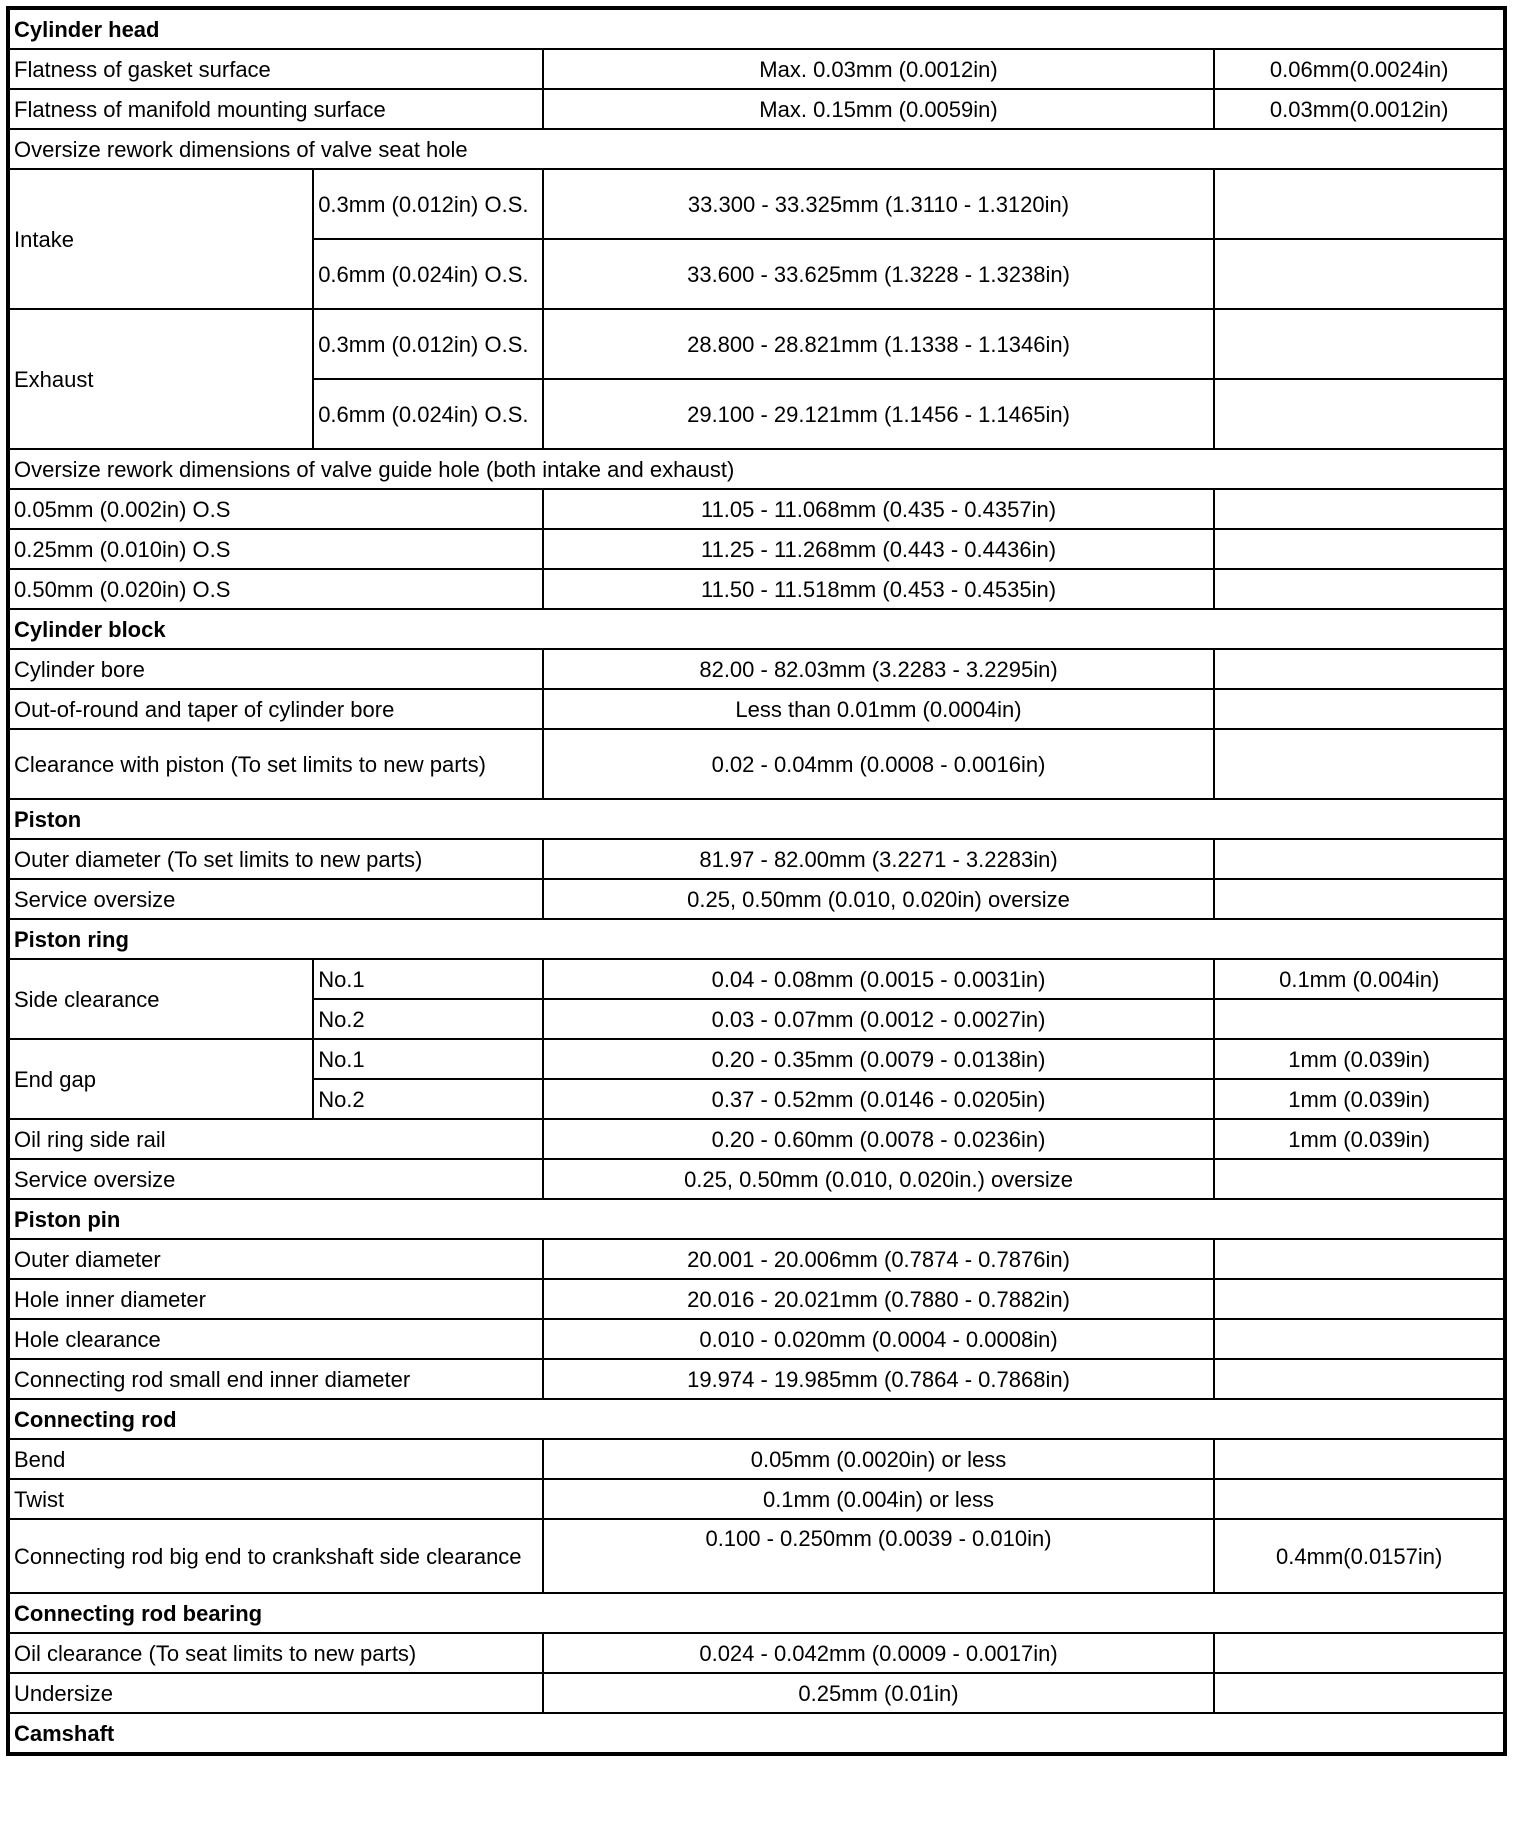 This screenshot has width=1520, height=1846. I want to click on spec-value: Max. 0.03mm (0.0012in), so click(878, 69).